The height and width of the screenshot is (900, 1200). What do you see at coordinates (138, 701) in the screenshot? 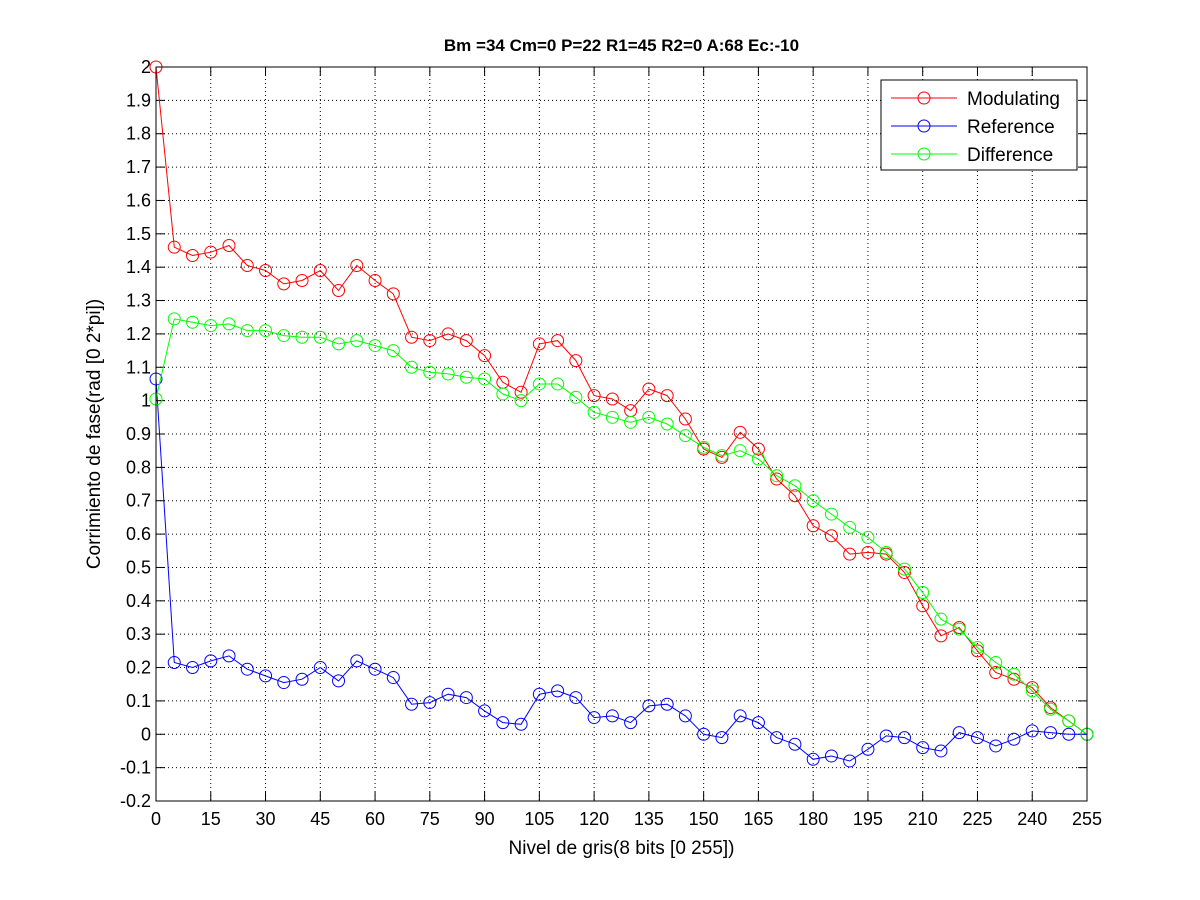
I see `y-tick-label: 0.1` at bounding box center [138, 701].